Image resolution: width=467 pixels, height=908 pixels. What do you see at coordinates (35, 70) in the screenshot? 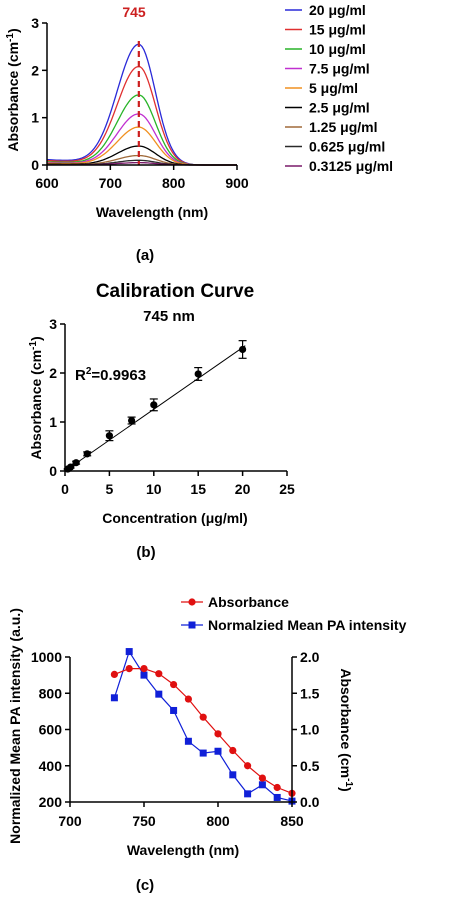
I see `panel-a-y-tick-label: 2` at bounding box center [35, 70].